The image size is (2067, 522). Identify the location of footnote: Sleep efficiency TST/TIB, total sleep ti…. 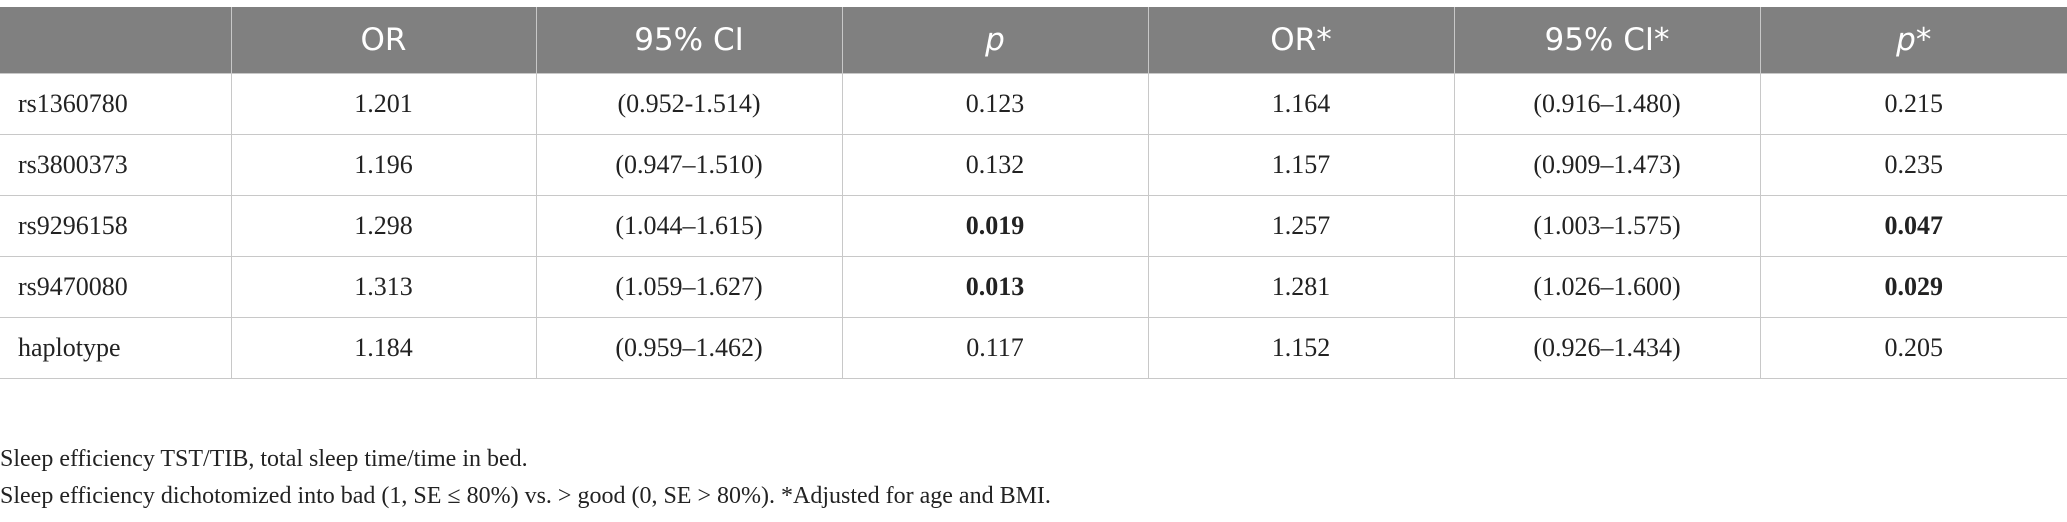
(264, 459).